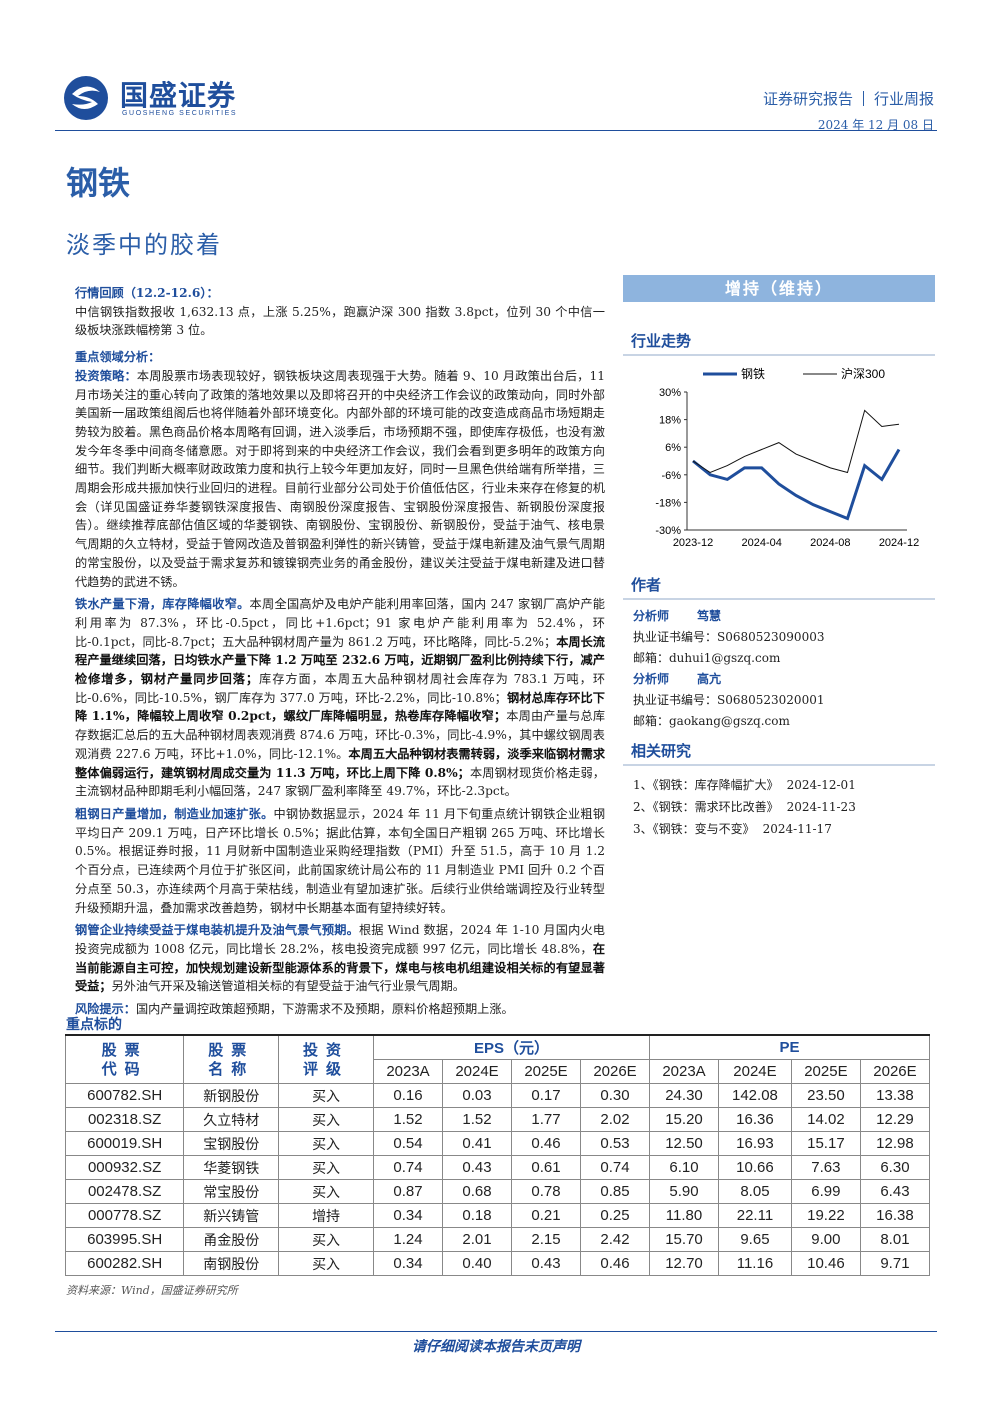 This screenshot has width=992, height=1403. I want to click on cell: 15.20, so click(684, 1119).